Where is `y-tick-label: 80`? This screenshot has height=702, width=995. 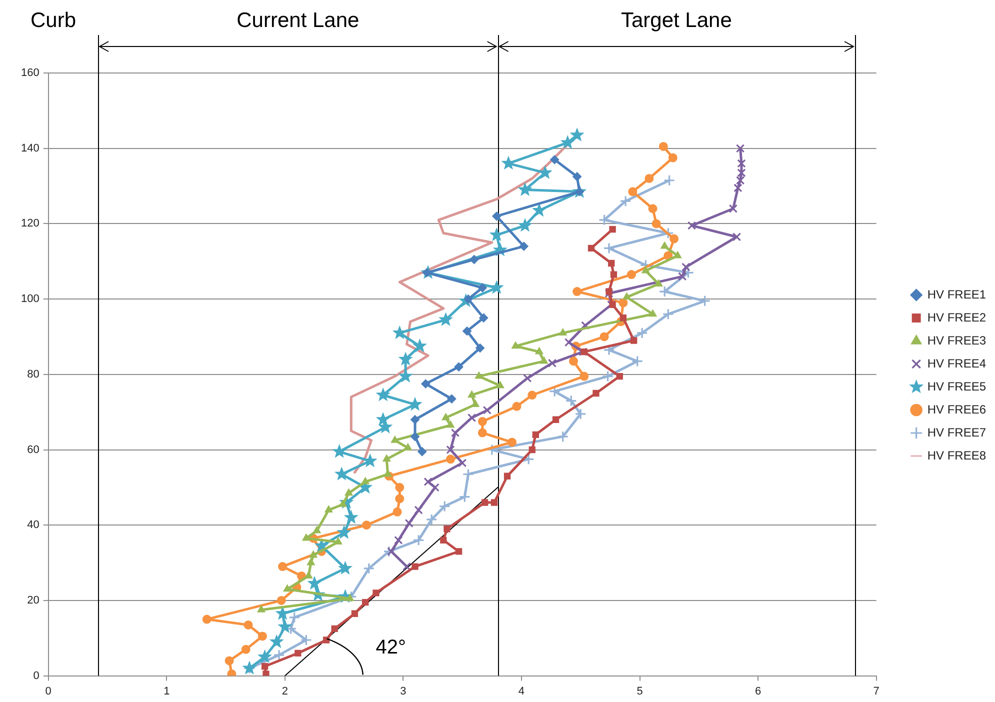
y-tick-label: 80 is located at coordinates (33, 374).